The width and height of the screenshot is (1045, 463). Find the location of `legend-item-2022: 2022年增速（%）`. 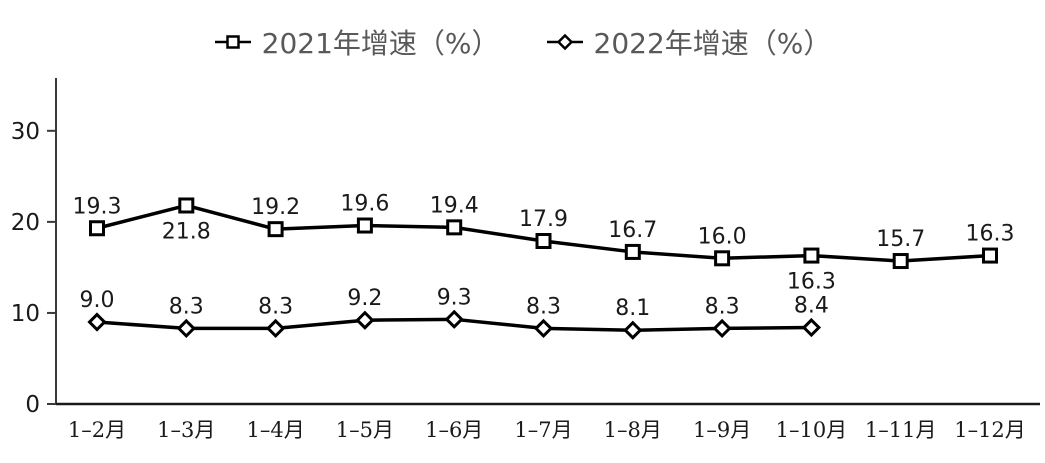

legend-item-2022: 2022年增速（%） is located at coordinates (689, 42).